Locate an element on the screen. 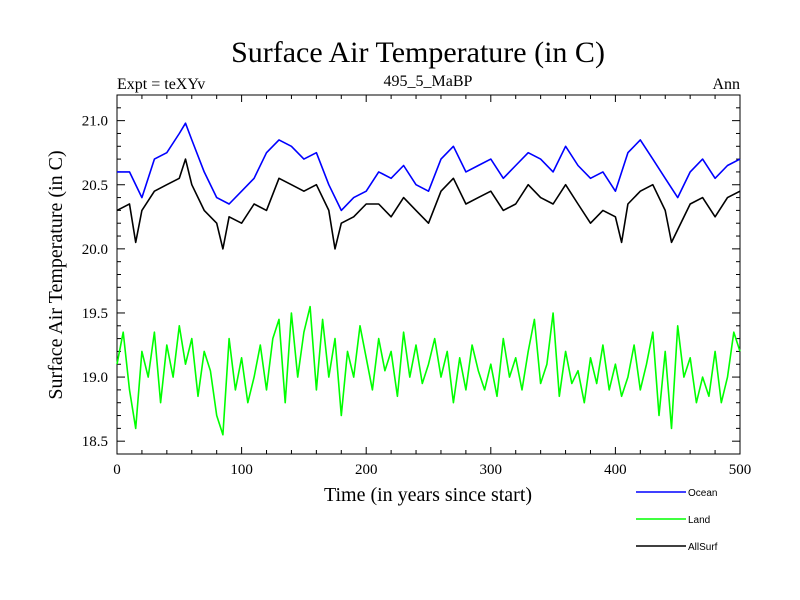 The height and width of the screenshot is (600, 800). x-tick-label: 300 is located at coordinates (491, 470).